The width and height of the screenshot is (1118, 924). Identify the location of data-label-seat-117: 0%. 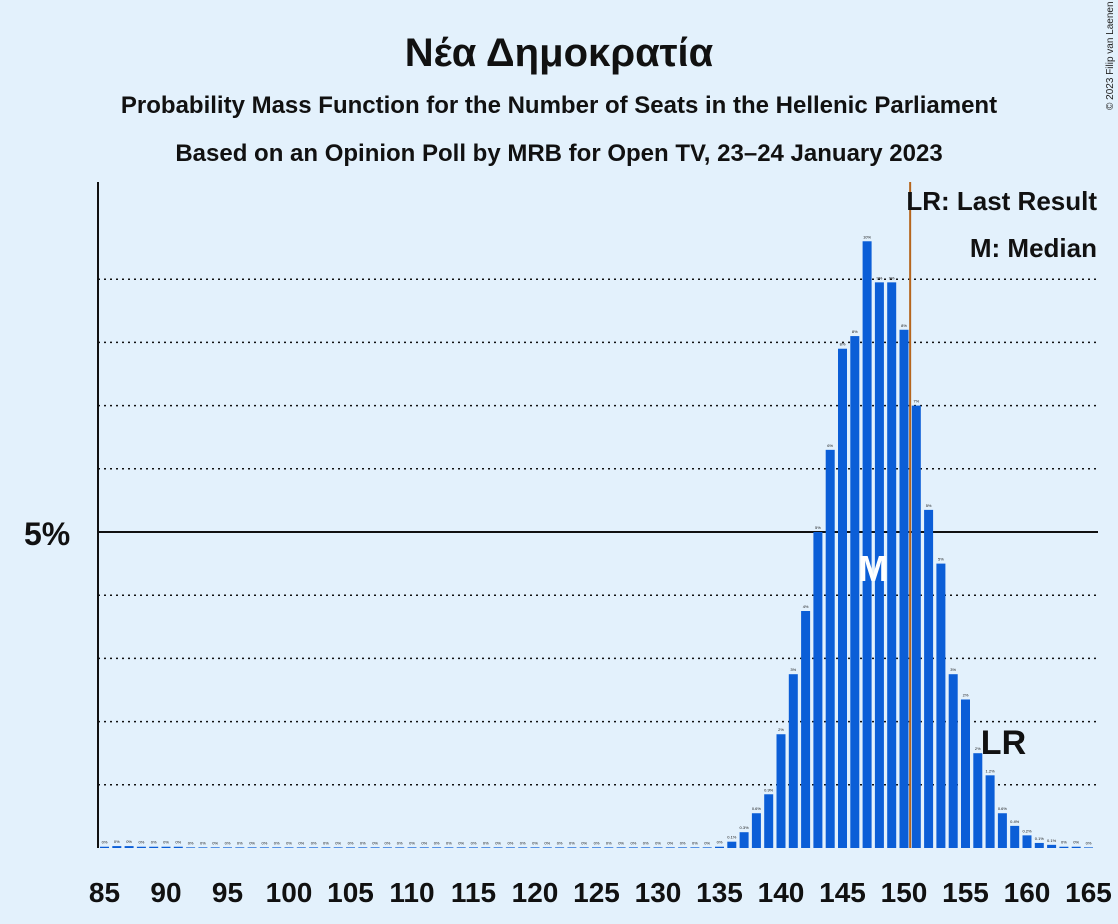
(498, 842).